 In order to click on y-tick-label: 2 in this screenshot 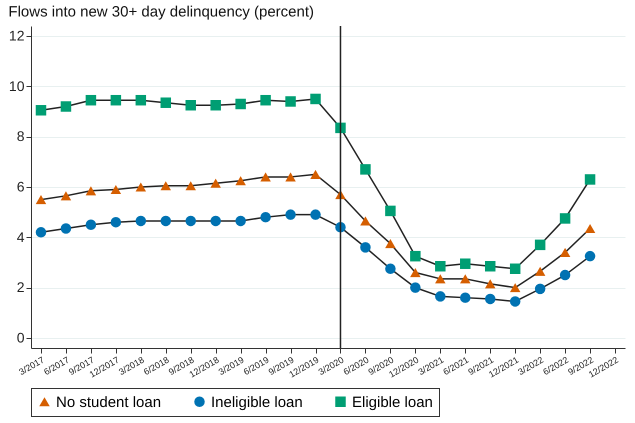, I will do `click(20, 287)`.